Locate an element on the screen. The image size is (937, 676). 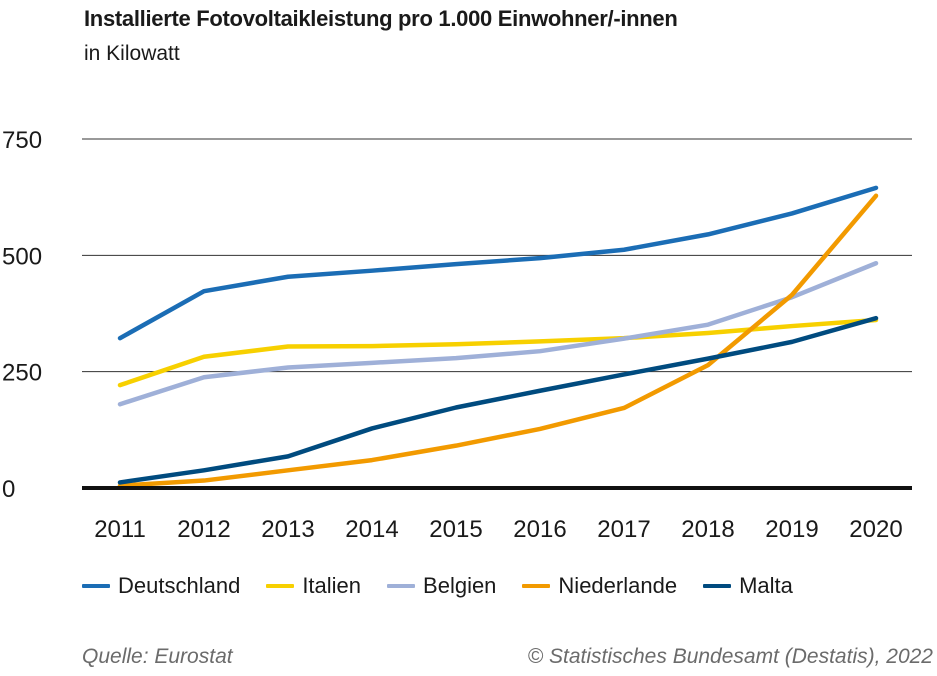
x-tick-label: 2019 is located at coordinates (791, 529).